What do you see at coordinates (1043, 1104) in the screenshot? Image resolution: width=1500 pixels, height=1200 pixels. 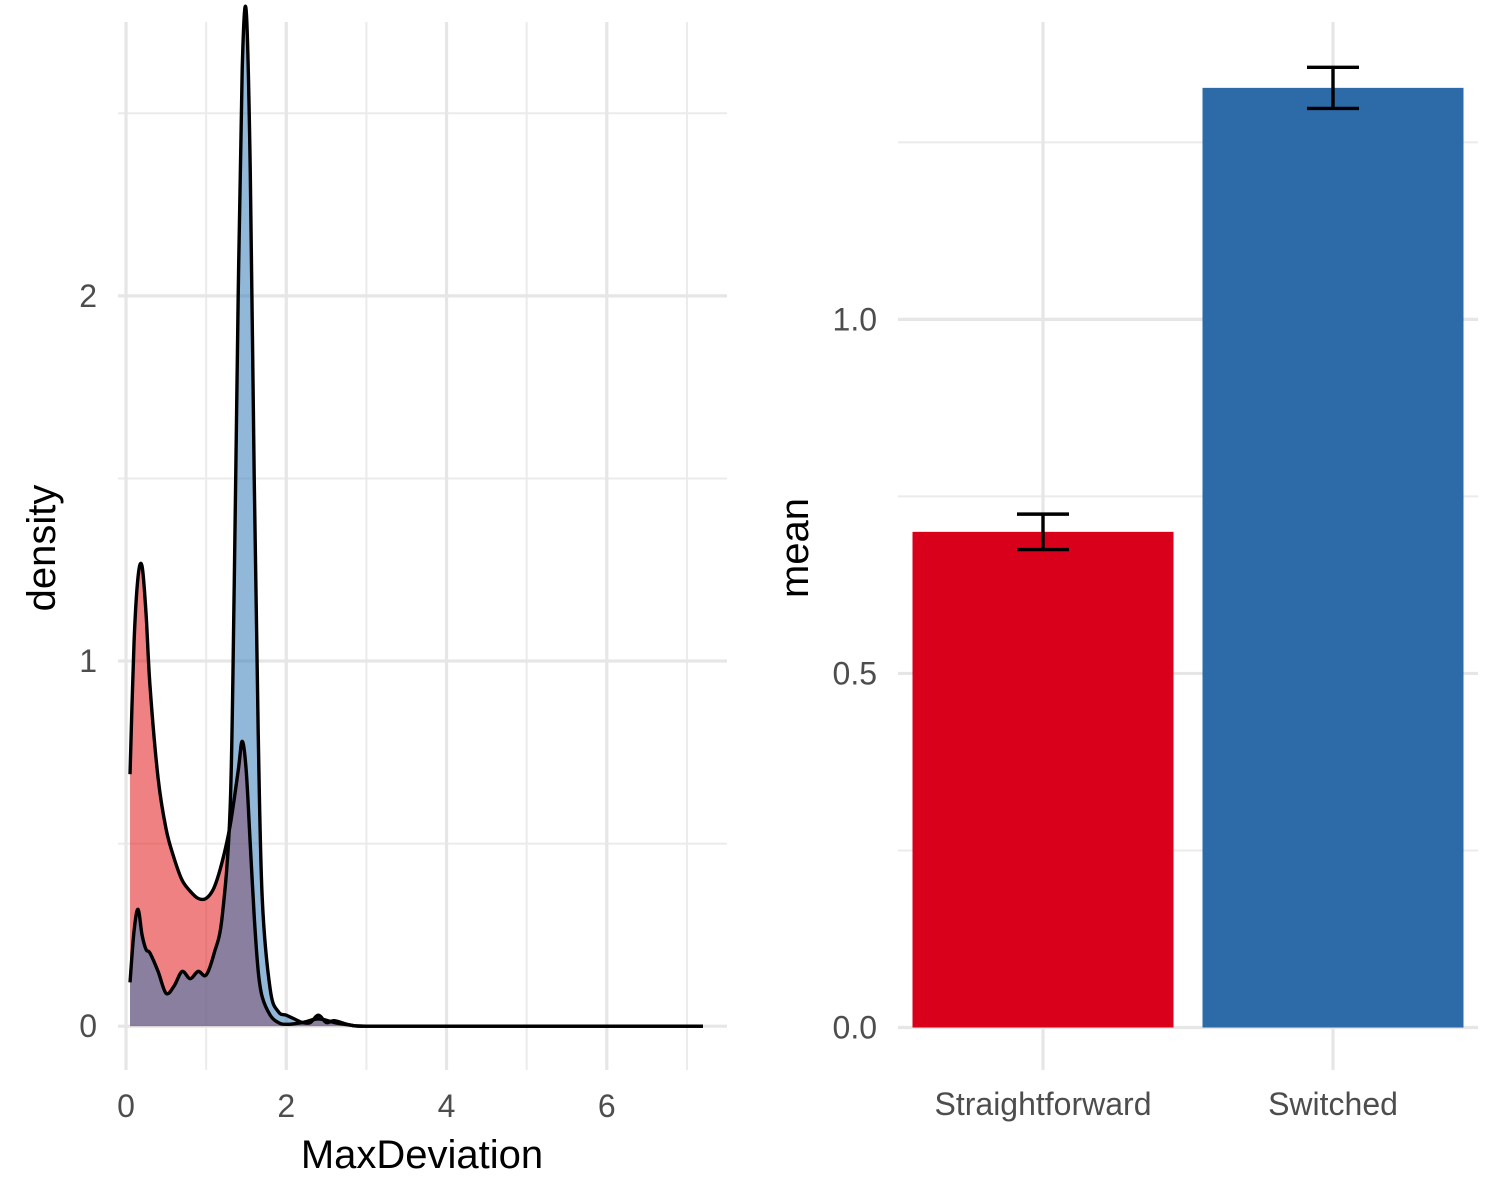 I see `bar-x-tick-label: Straightforward` at bounding box center [1043, 1104].